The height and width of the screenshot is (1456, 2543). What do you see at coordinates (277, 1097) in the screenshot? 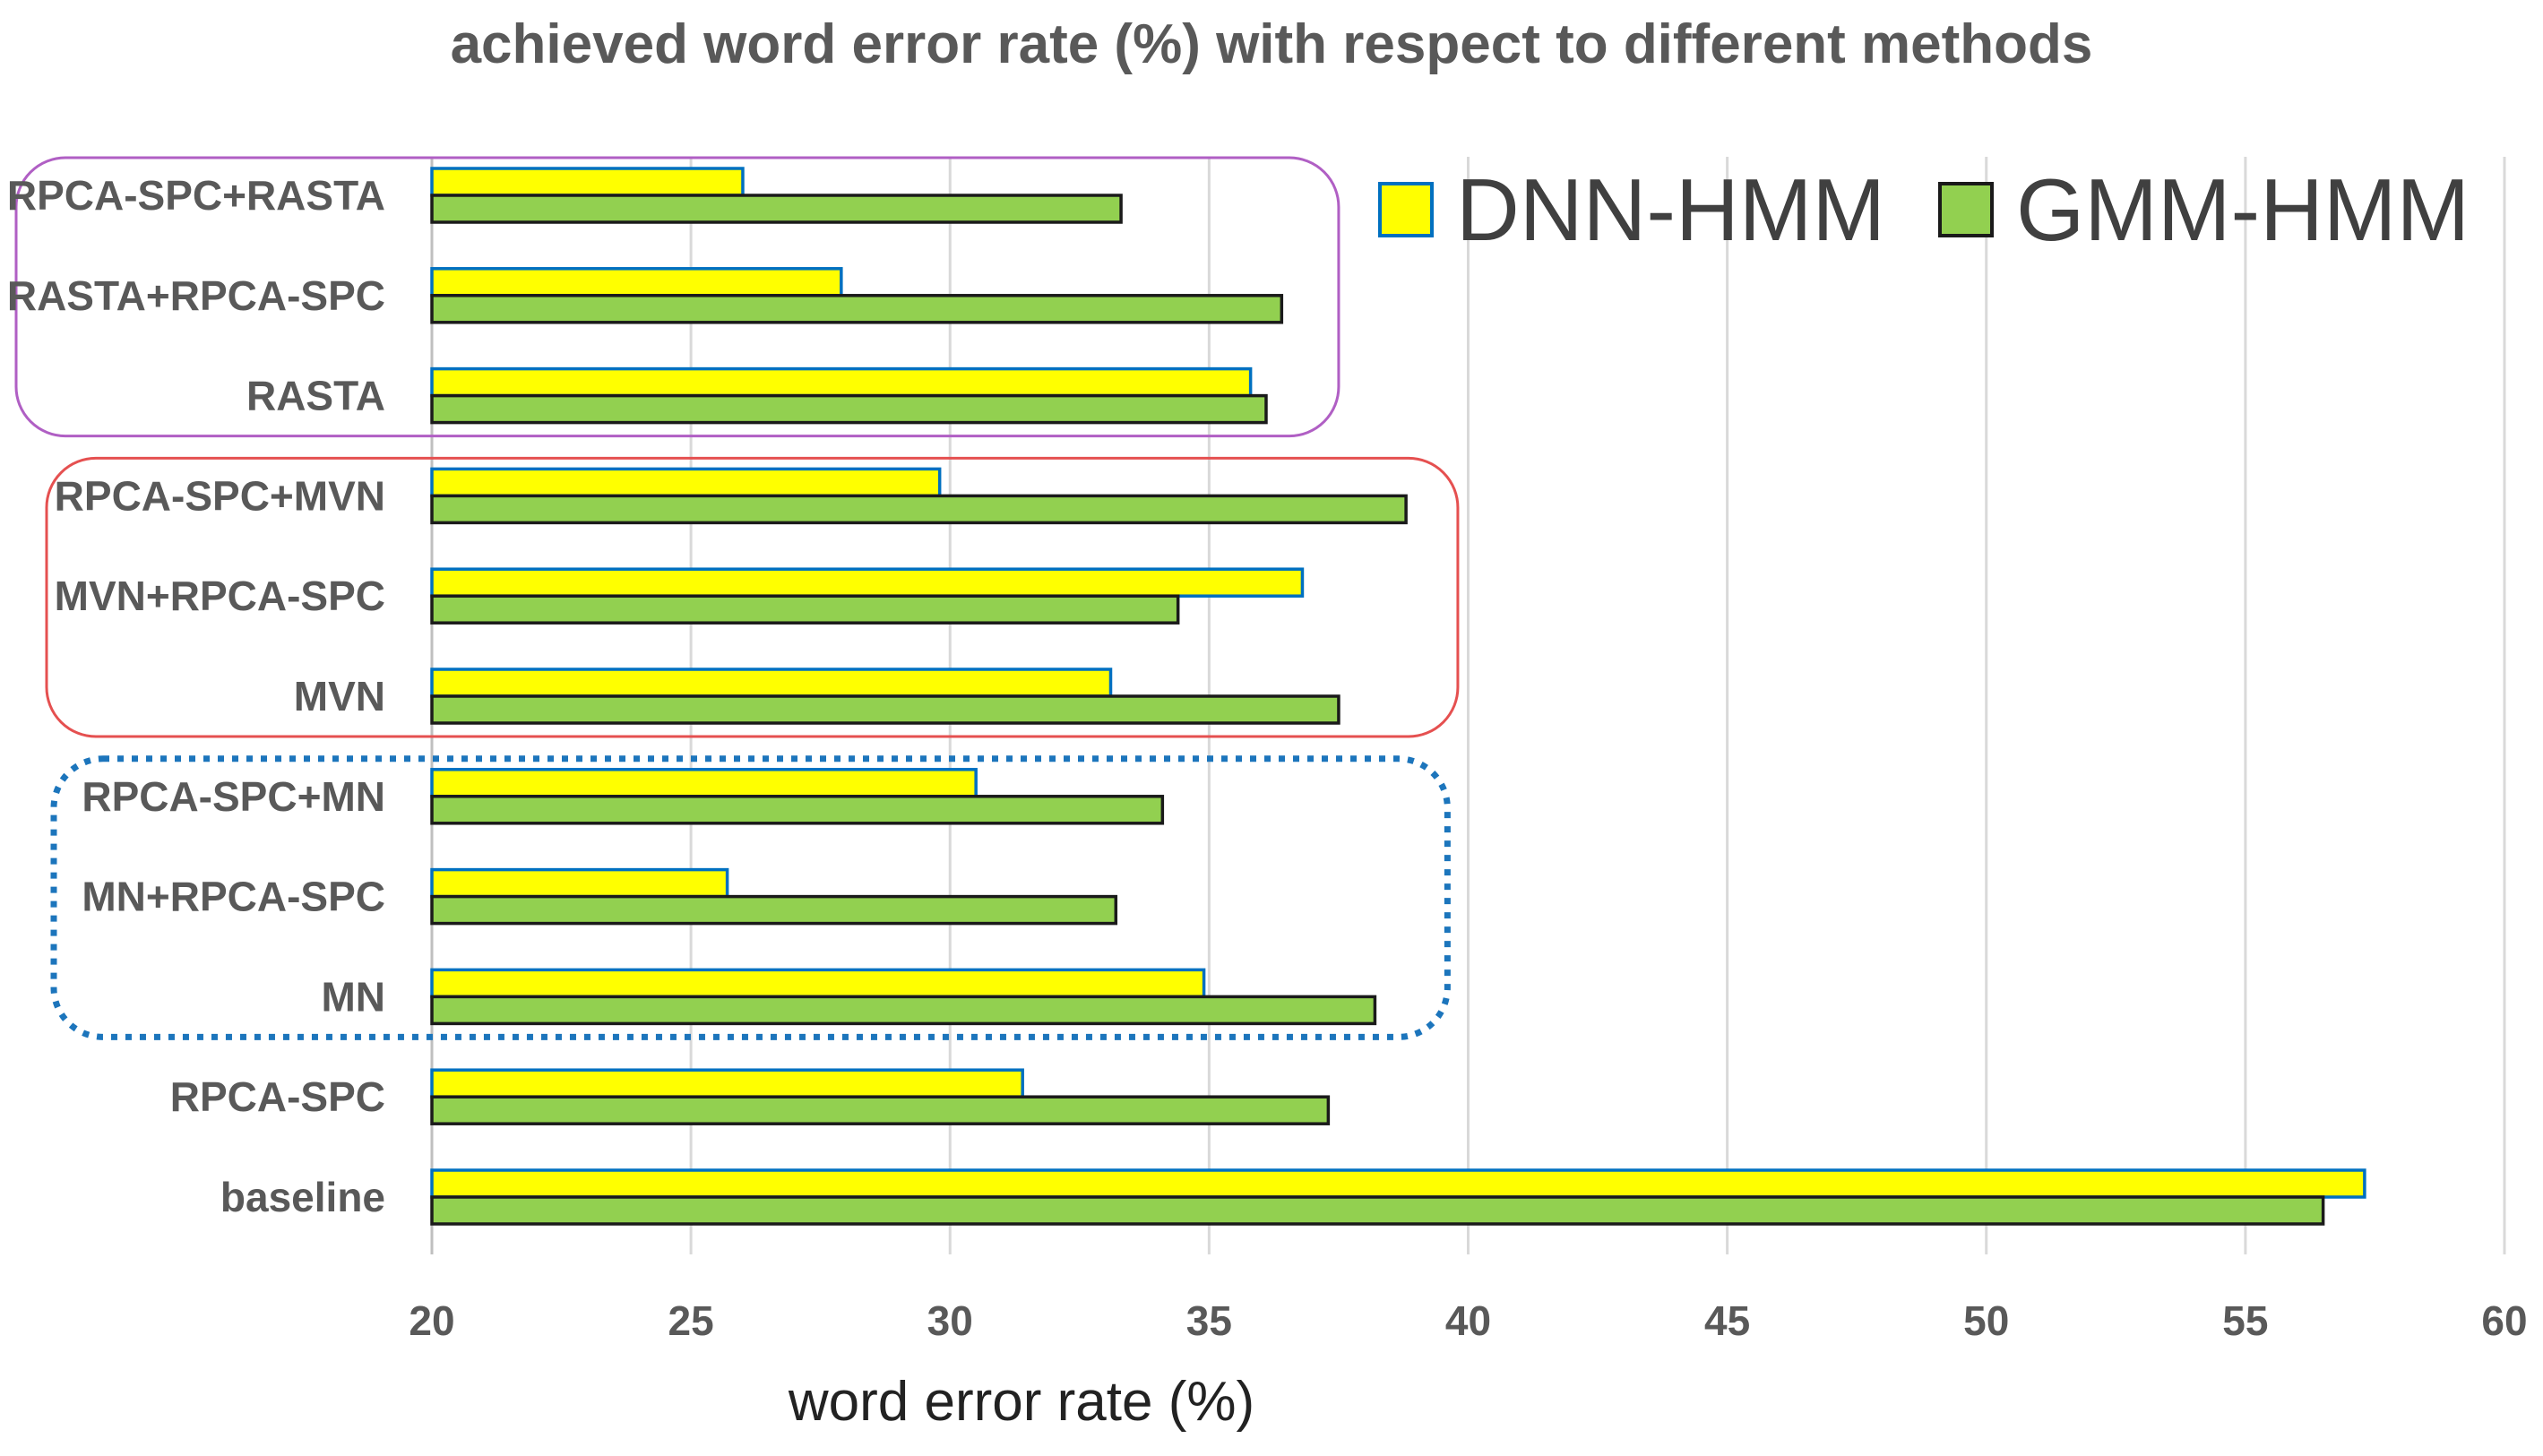
I see `category-label: RPCA-SPC` at bounding box center [277, 1097].